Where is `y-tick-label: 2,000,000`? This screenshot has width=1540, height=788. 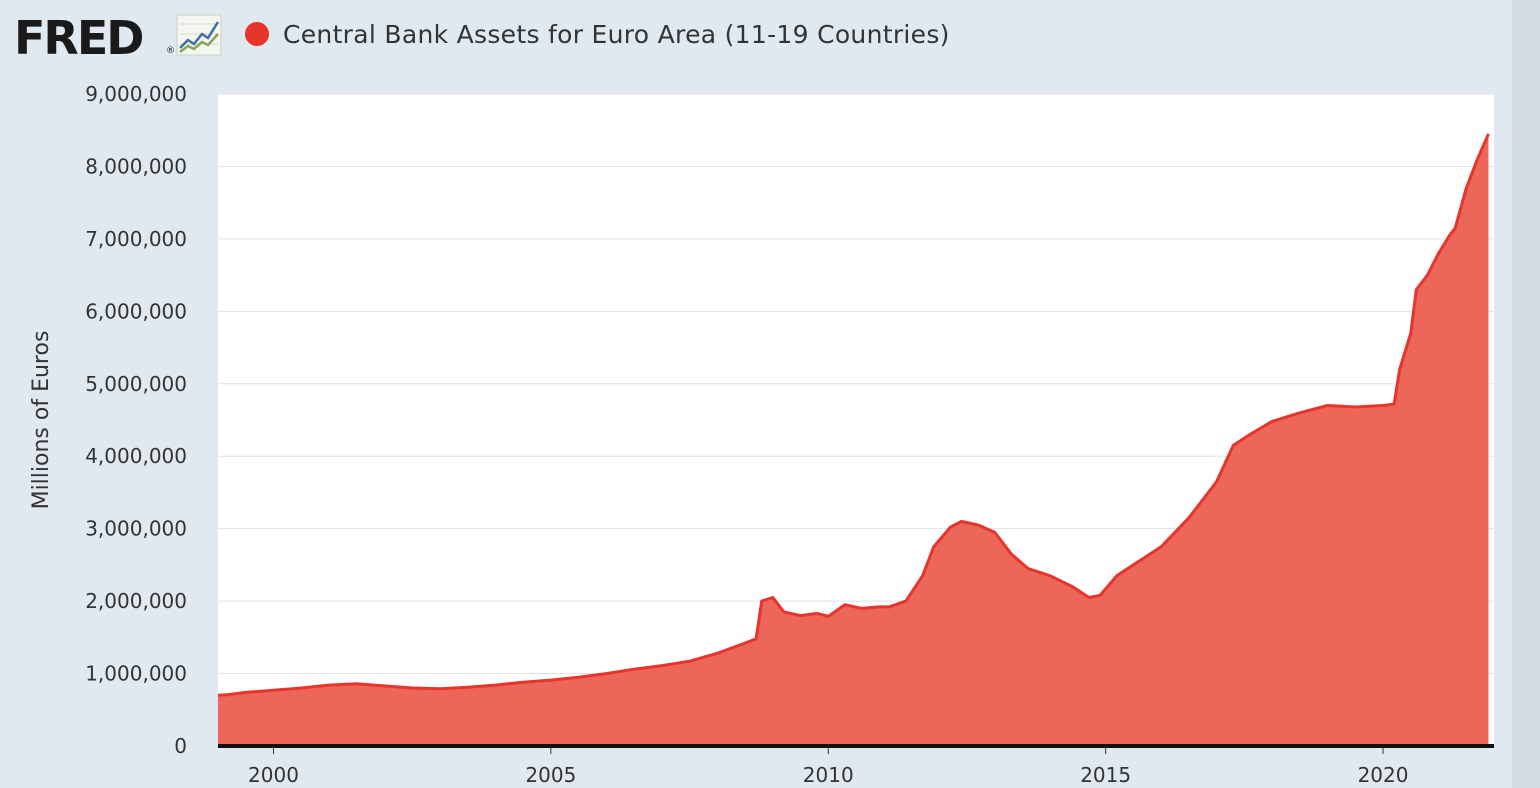 y-tick-label: 2,000,000 is located at coordinates (136, 601).